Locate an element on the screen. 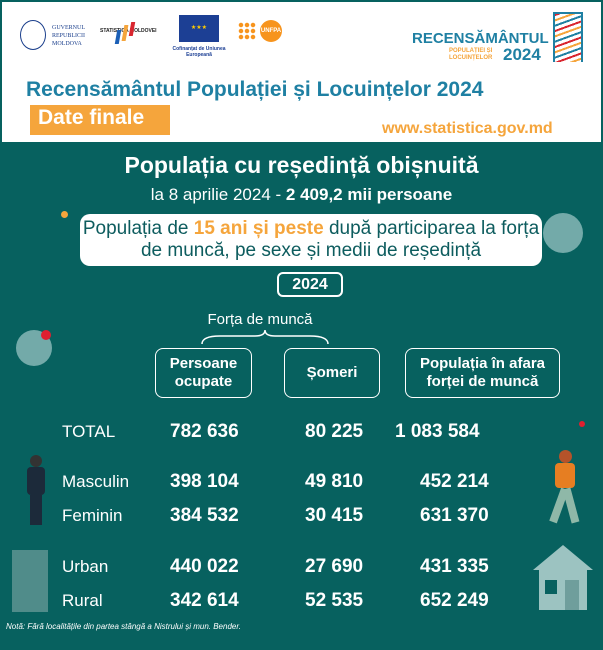  table-cell: 431 335 is located at coordinates (454, 566).